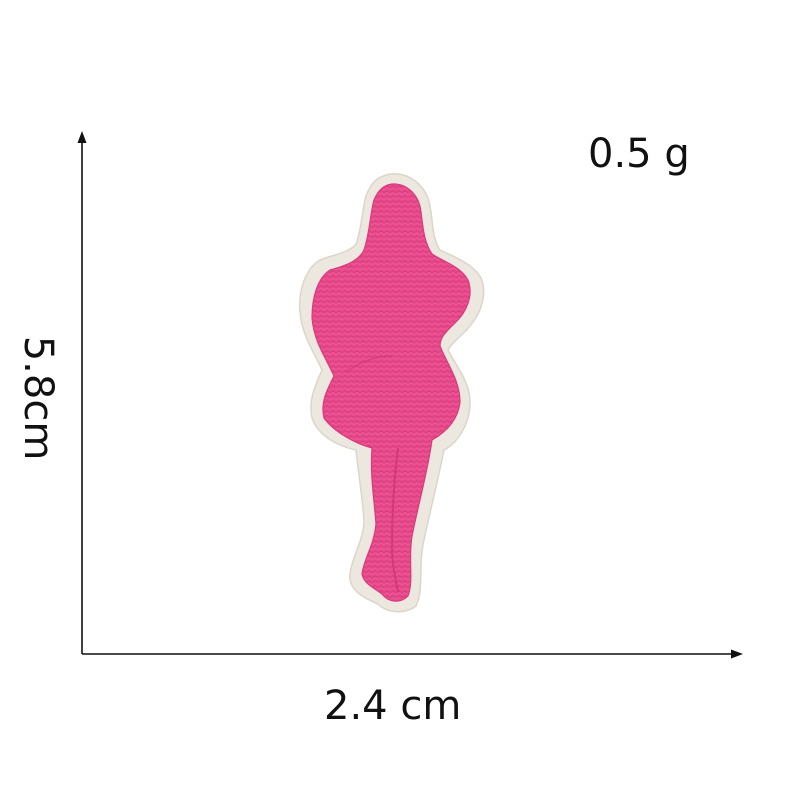  I want to click on patch-arm-detail, so click(369, 364).